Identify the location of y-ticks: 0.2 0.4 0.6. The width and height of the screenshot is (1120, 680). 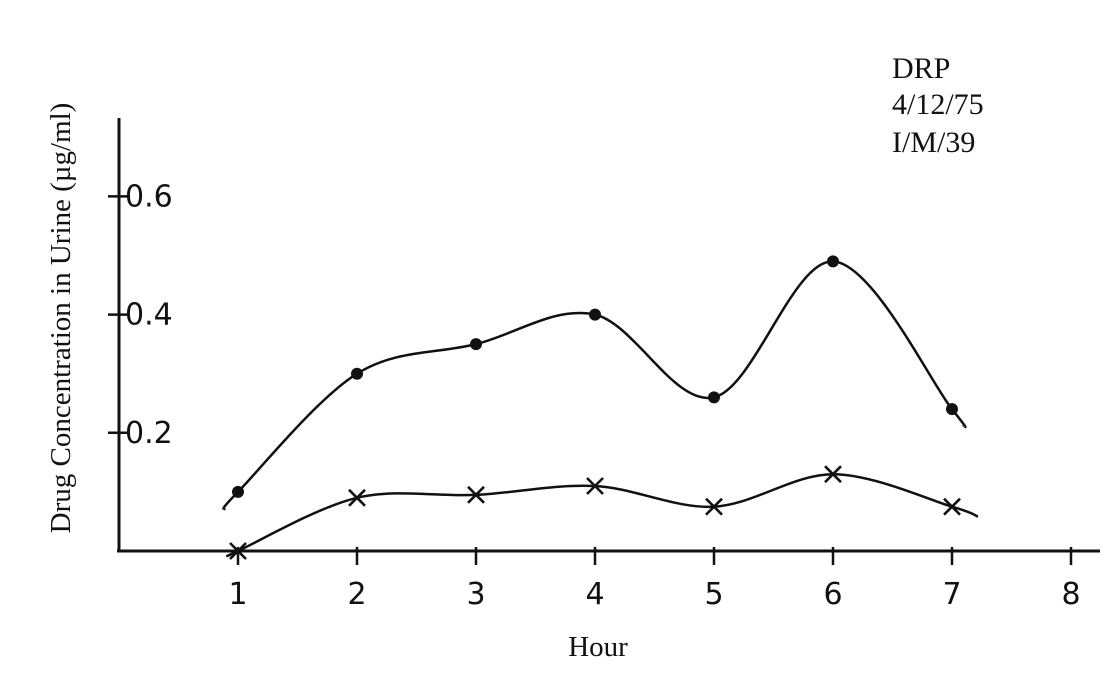
(140, 315).